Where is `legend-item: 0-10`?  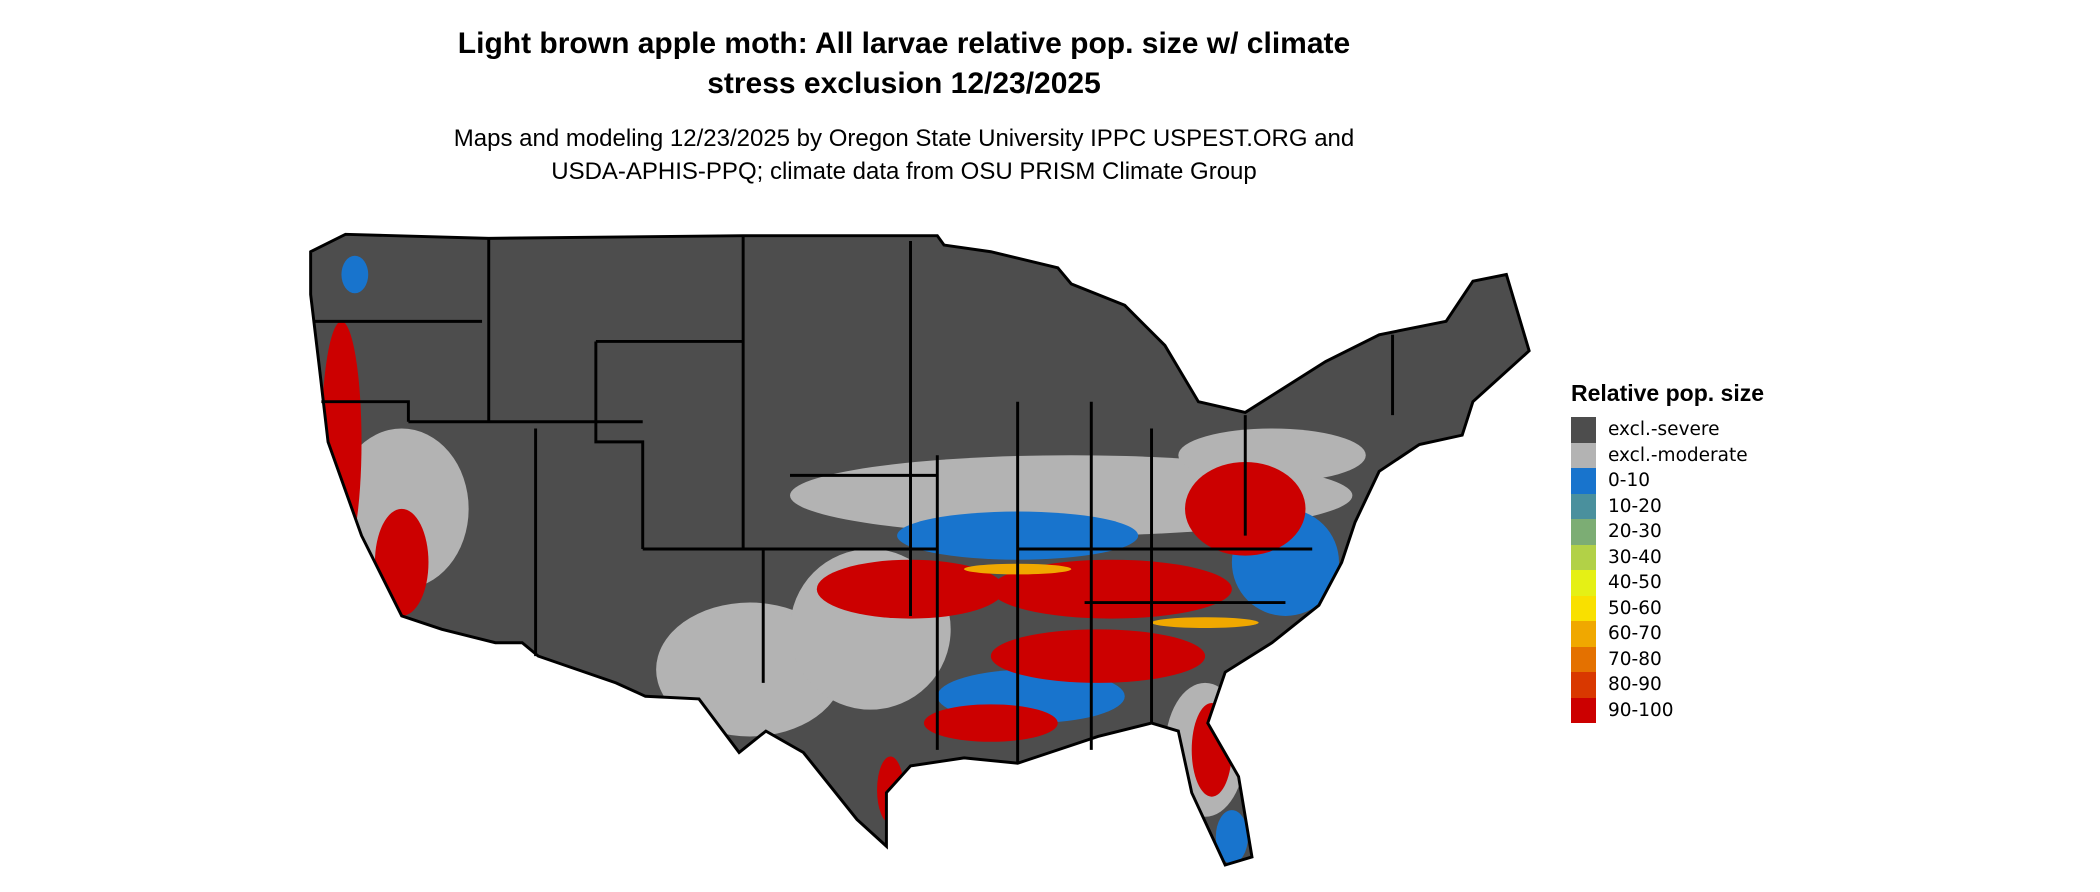
legend-item: 0-10 is located at coordinates (1667, 481).